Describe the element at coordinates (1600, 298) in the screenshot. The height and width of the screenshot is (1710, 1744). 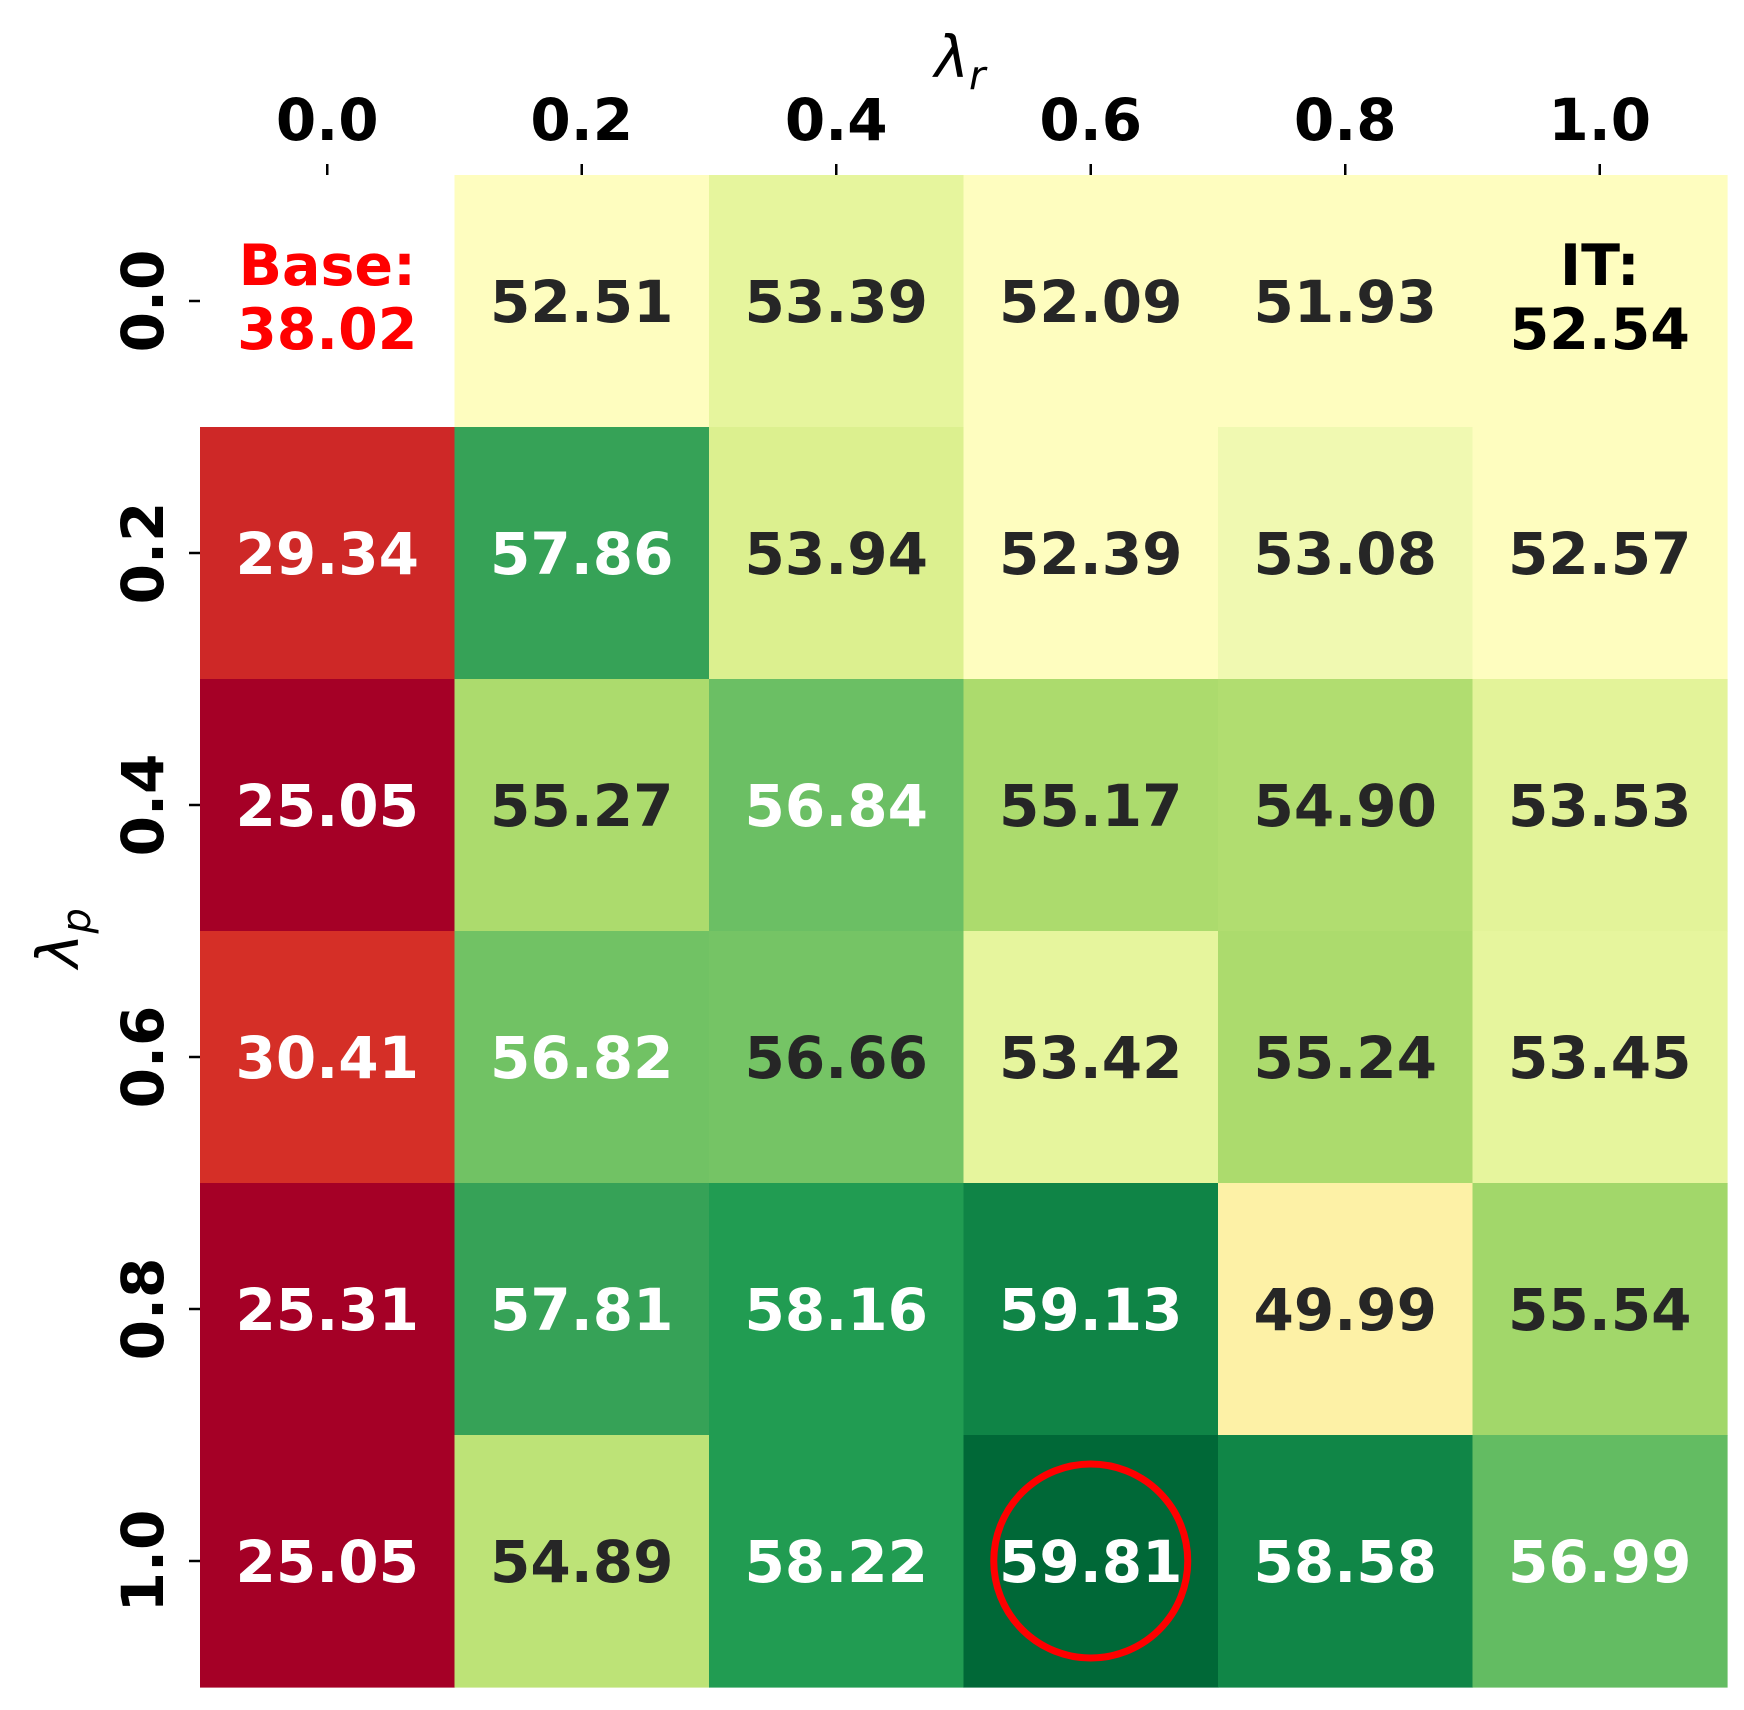
I see `annotation-label-r0-c5: IT: 52.54` at that location.